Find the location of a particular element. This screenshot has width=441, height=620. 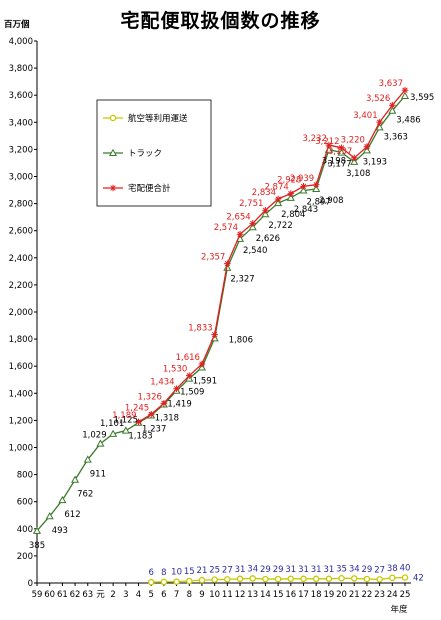

total-data-label: 2,834 is located at coordinates (264, 193).